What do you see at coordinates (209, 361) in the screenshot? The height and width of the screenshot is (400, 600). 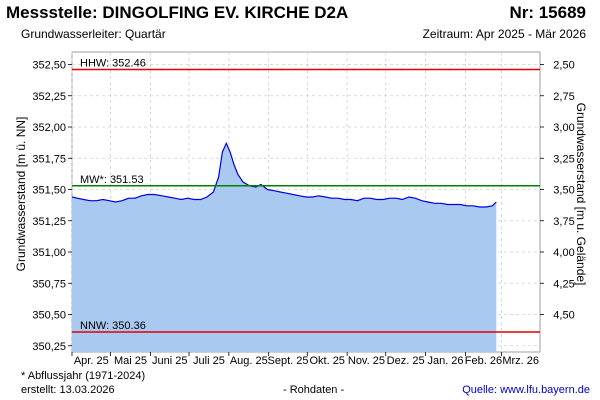 I see `x-tick-label: Juli 25` at bounding box center [209, 361].